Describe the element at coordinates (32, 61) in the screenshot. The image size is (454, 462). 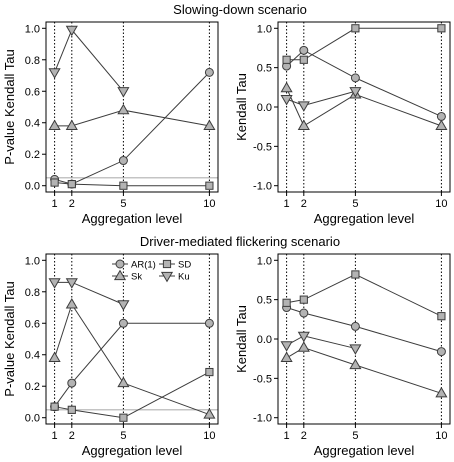
I see `y-tick-label: 0.8` at that location.